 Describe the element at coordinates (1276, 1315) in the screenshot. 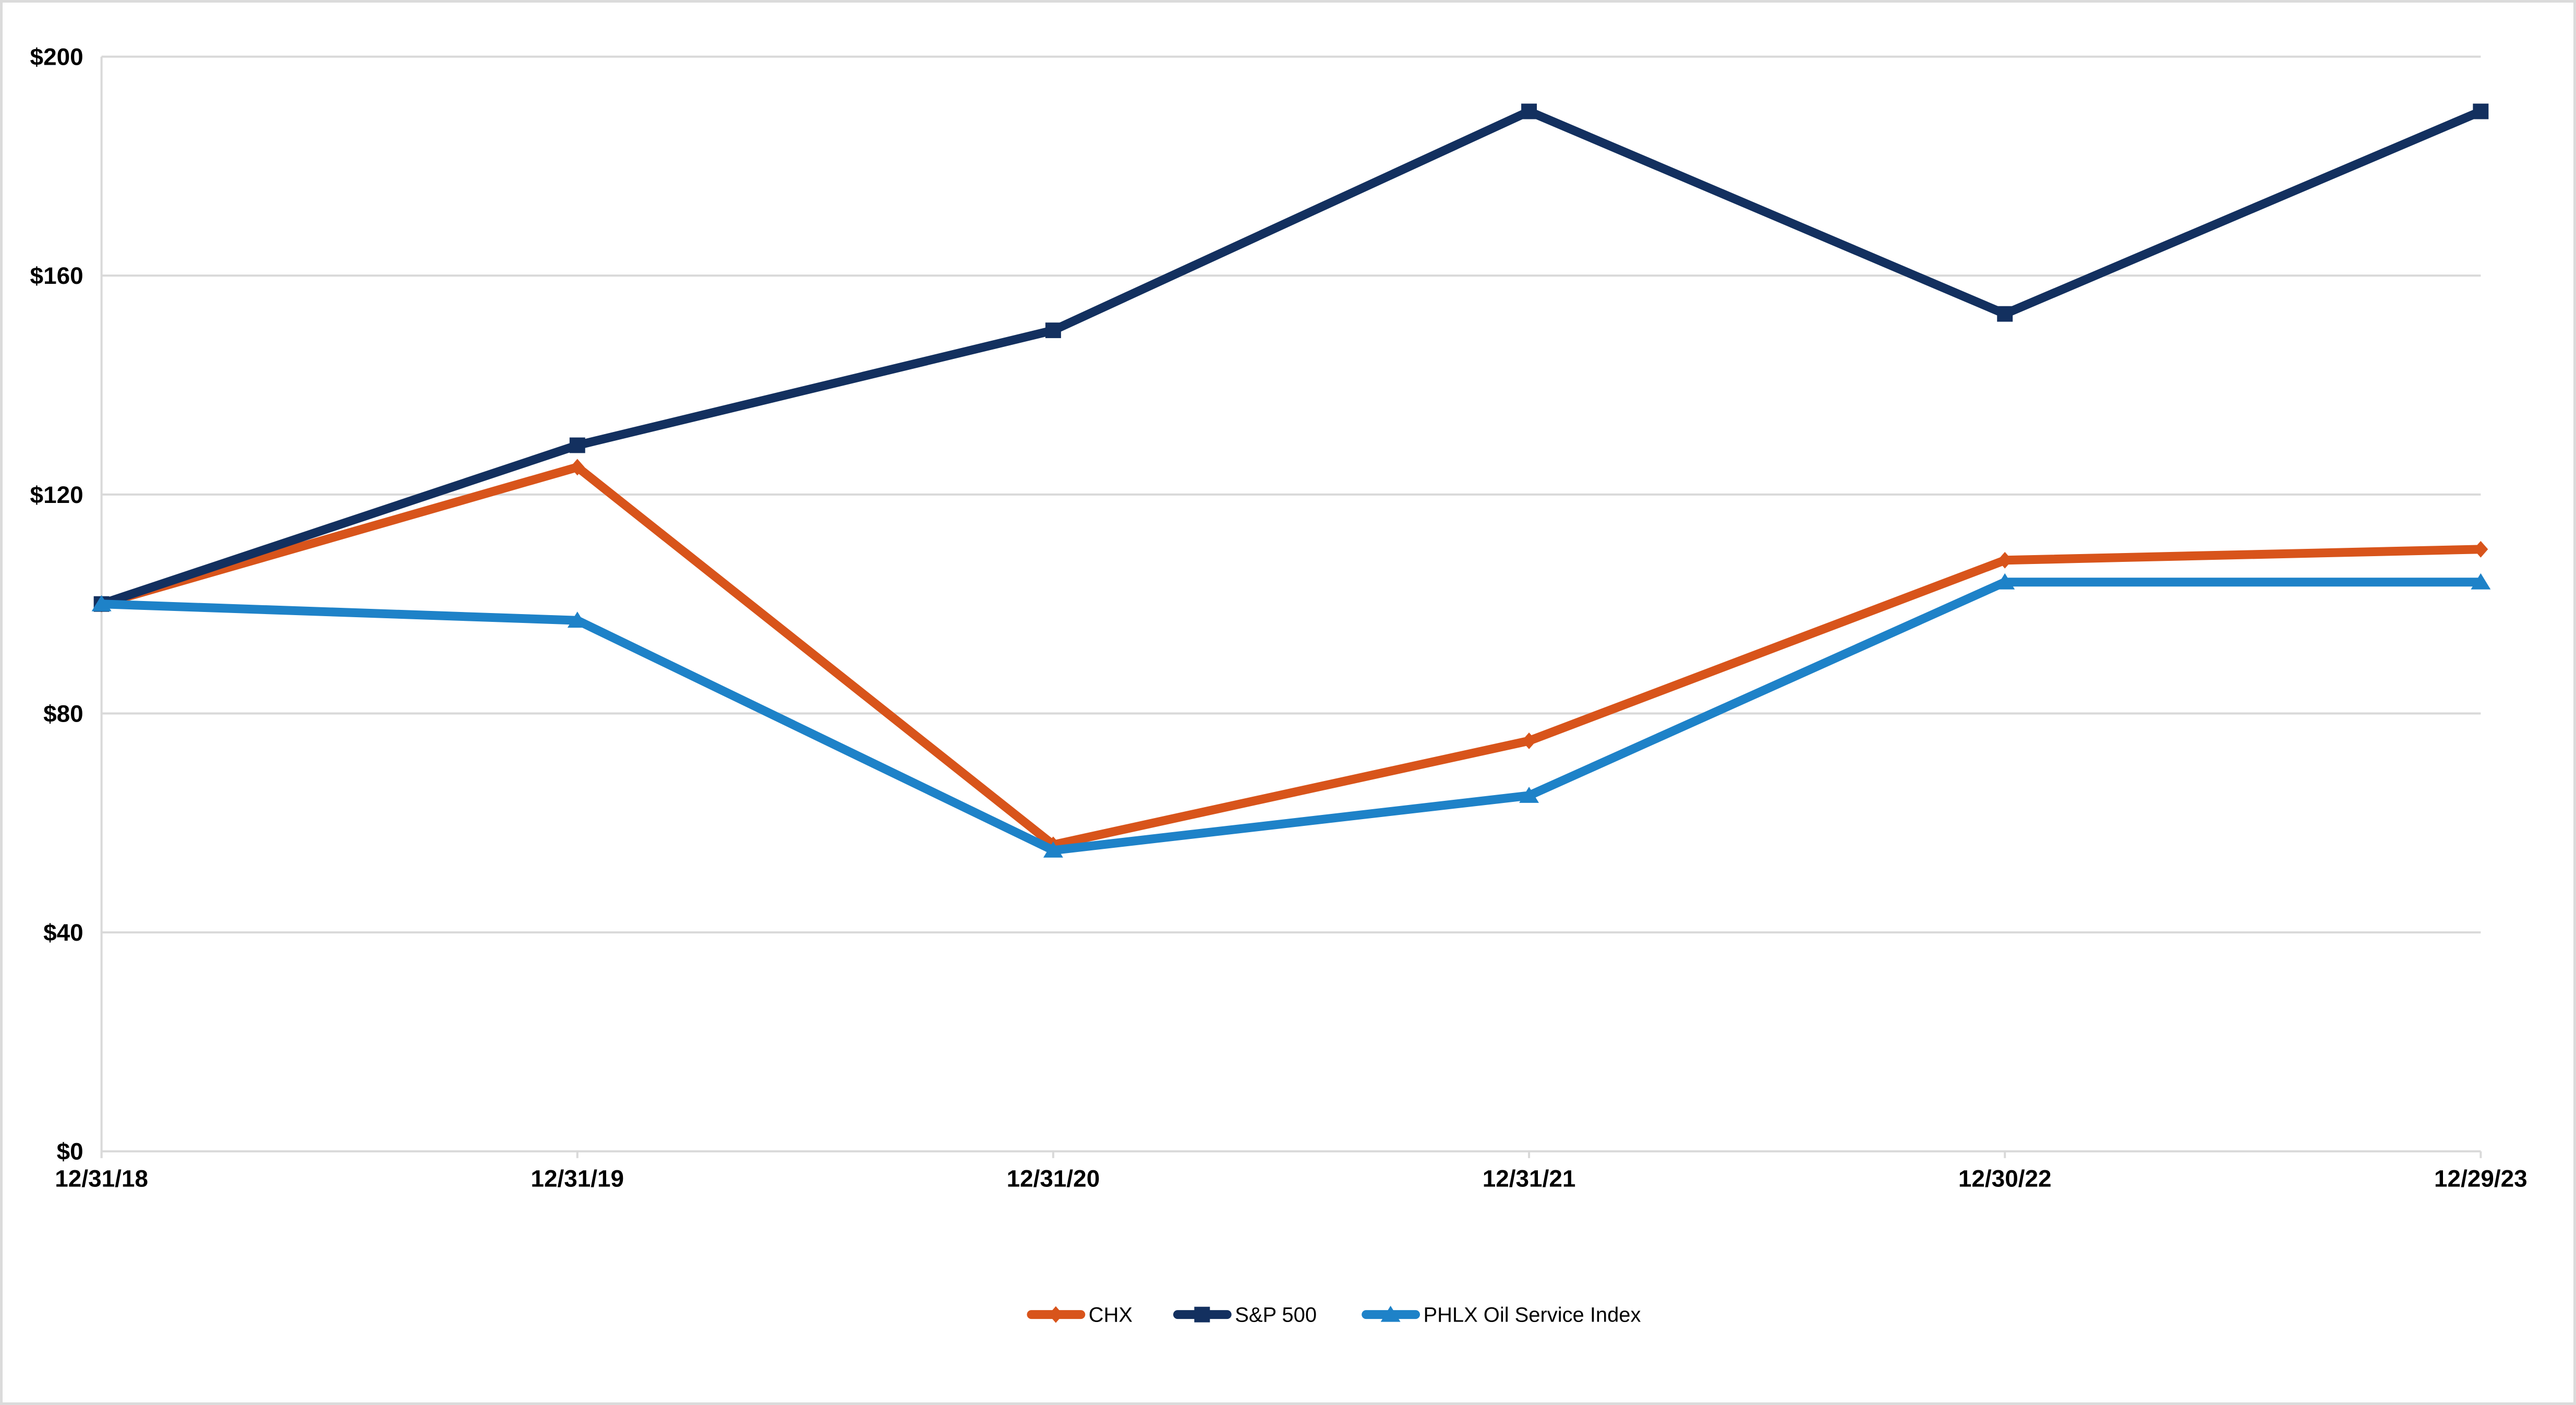

I see `legend-label: S&P 500` at that location.